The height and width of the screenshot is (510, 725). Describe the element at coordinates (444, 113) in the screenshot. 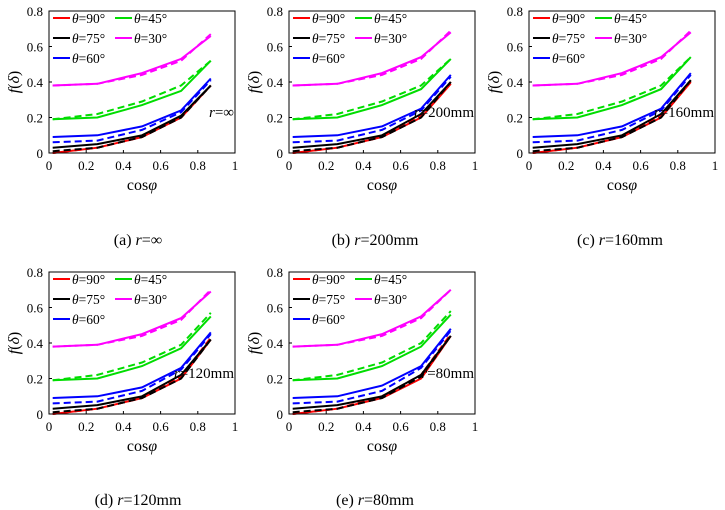

I see `radius-annotation: r=200mm` at that location.